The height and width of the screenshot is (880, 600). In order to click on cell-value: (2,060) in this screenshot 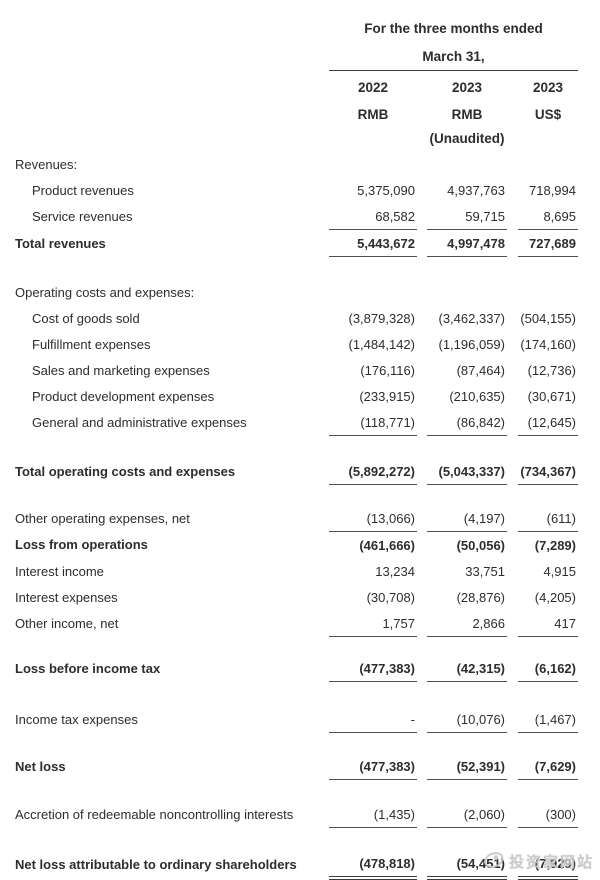, I will do `click(467, 814)`.